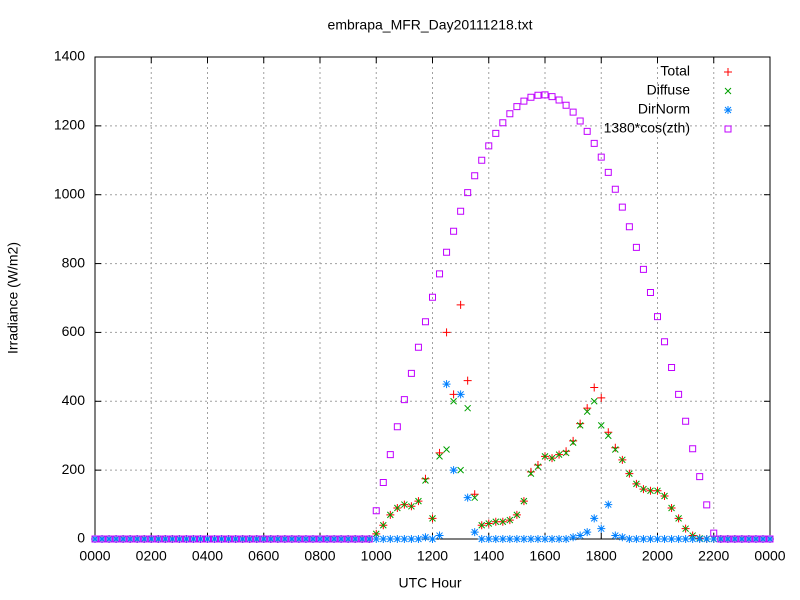 This screenshot has height=600, width=800. Describe the element at coordinates (713, 556) in the screenshot. I see `x-tick-label: 2200` at that location.